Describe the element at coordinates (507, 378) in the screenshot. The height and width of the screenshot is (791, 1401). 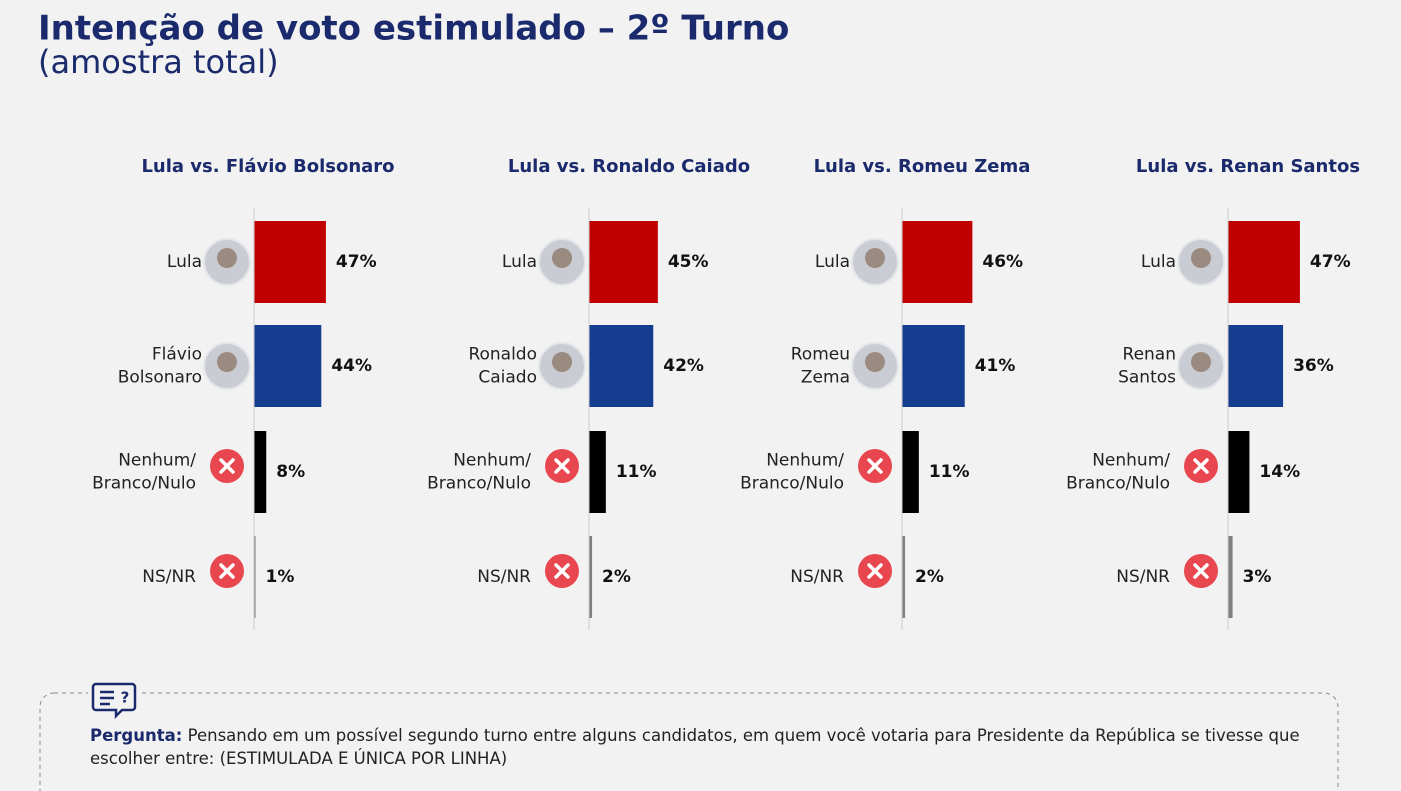
I see `category-label: Caiado` at that location.